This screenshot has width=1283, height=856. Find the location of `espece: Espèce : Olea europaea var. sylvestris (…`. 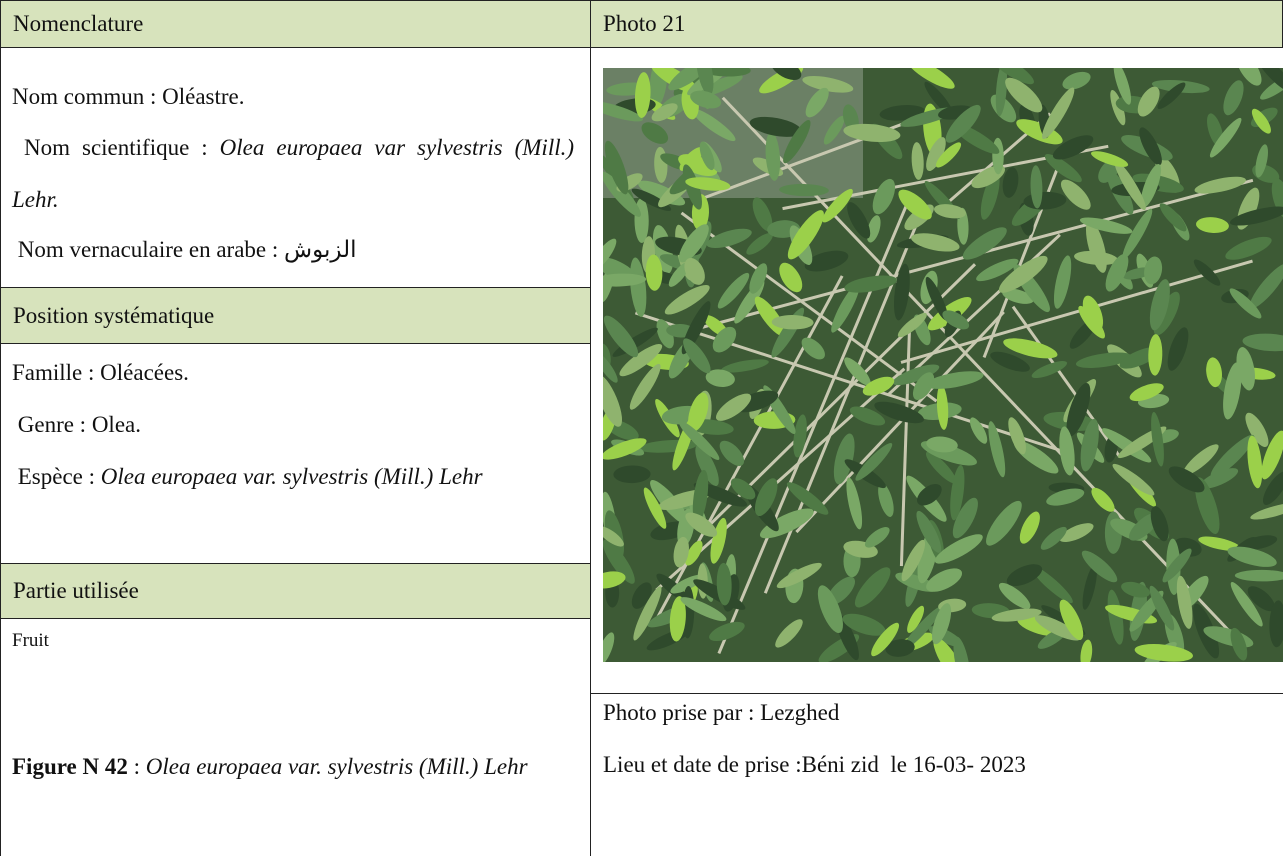

espece: Espèce : Olea europaea var. sylvestris (… is located at coordinates (293, 477).